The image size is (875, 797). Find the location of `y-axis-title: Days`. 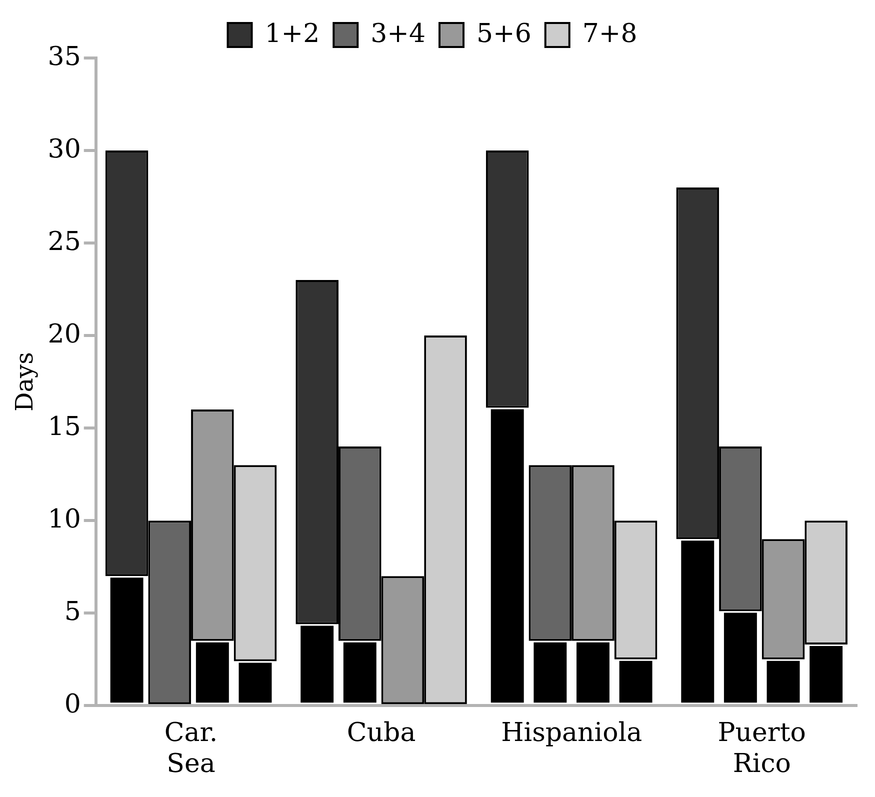

y-axis-title: Days is located at coordinates (24, 382).